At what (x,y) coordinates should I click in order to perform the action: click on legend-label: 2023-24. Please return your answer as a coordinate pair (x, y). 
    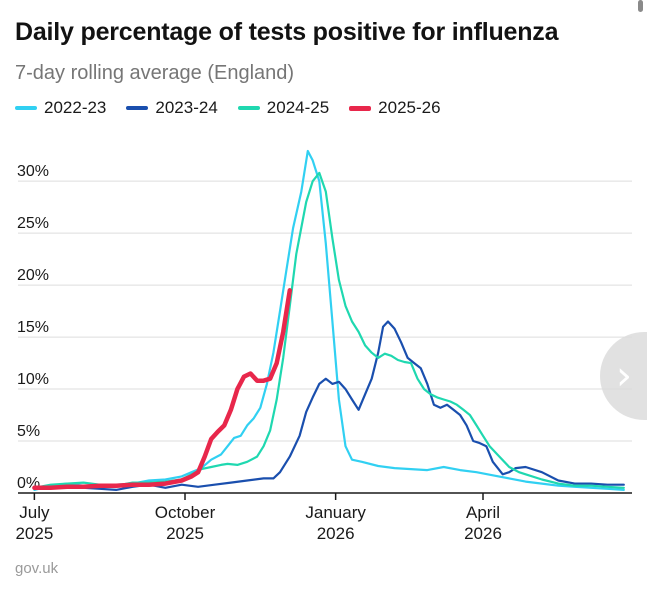
    Looking at the image, I should click on (186, 107).